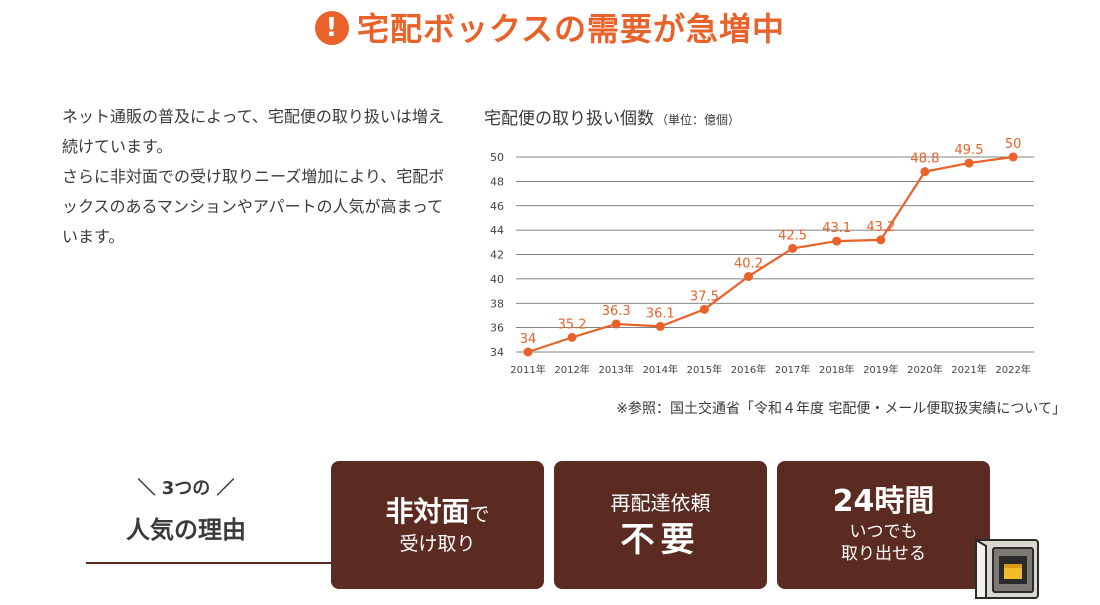 The image size is (1100, 605). I want to click on y-tick-label: 48, so click(497, 181).